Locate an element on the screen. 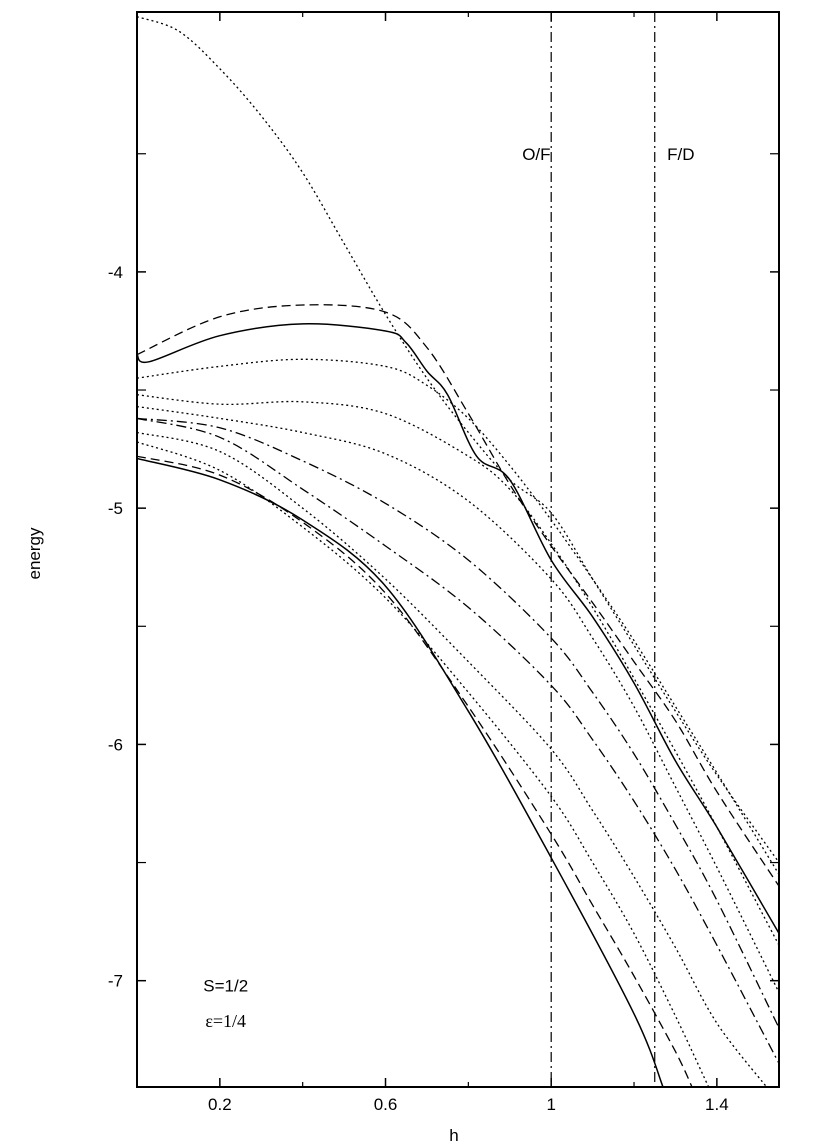 The image size is (817, 1144). x-axis-label: h is located at coordinates (453, 1135).